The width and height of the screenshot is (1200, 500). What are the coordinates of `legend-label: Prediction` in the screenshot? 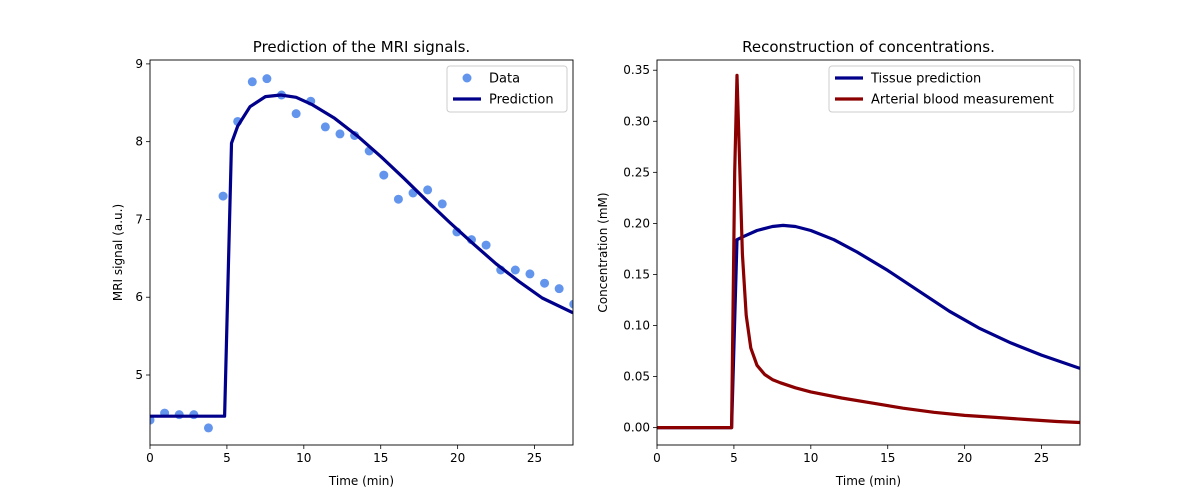 It's located at (521, 100).